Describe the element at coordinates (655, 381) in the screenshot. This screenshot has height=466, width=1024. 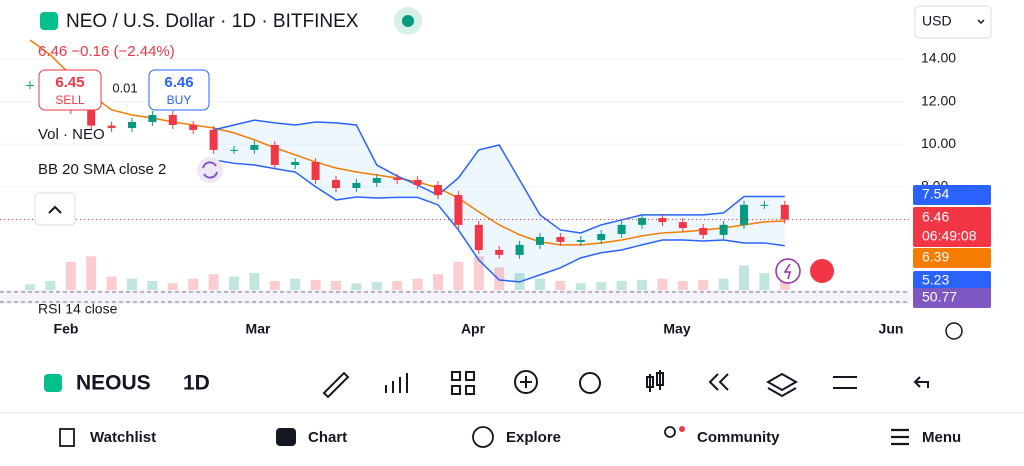
I see `candles-icon` at that location.